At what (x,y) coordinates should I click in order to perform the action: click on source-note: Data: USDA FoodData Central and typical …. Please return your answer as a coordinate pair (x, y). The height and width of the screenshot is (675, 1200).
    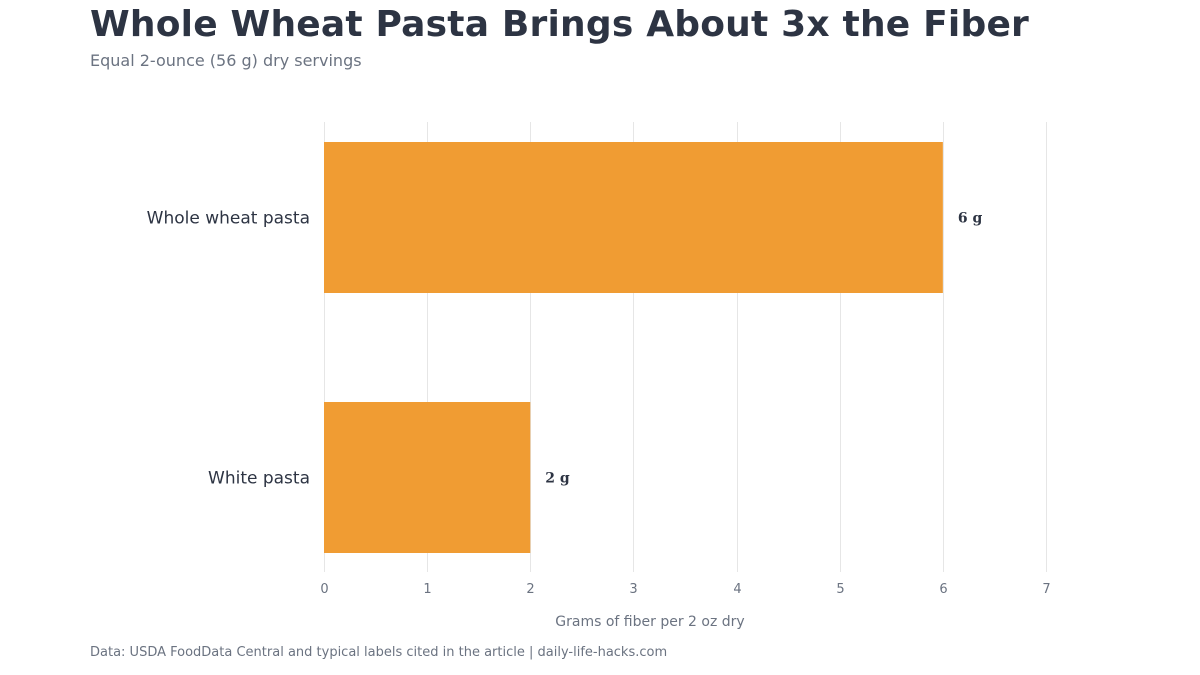
    Looking at the image, I should click on (379, 652).